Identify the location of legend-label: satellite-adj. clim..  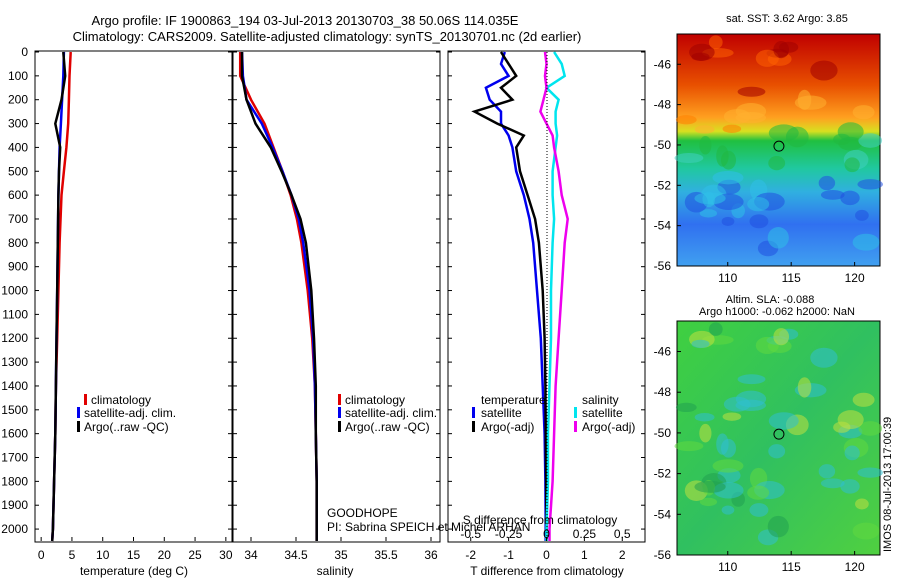
(130, 413).